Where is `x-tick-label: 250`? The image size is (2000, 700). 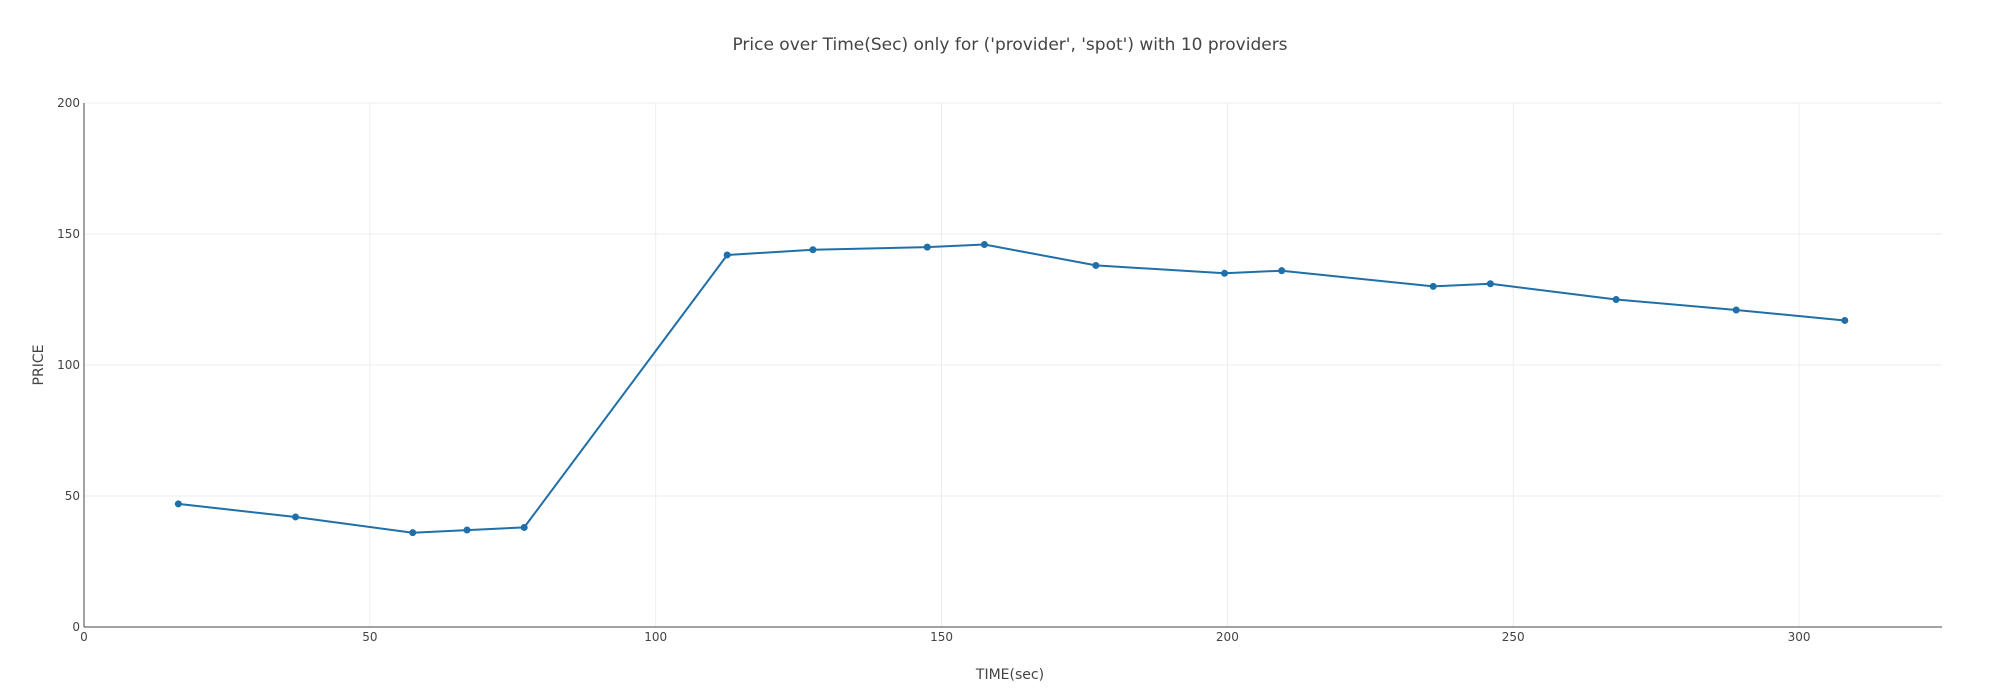
x-tick-label: 250 is located at coordinates (1513, 637).